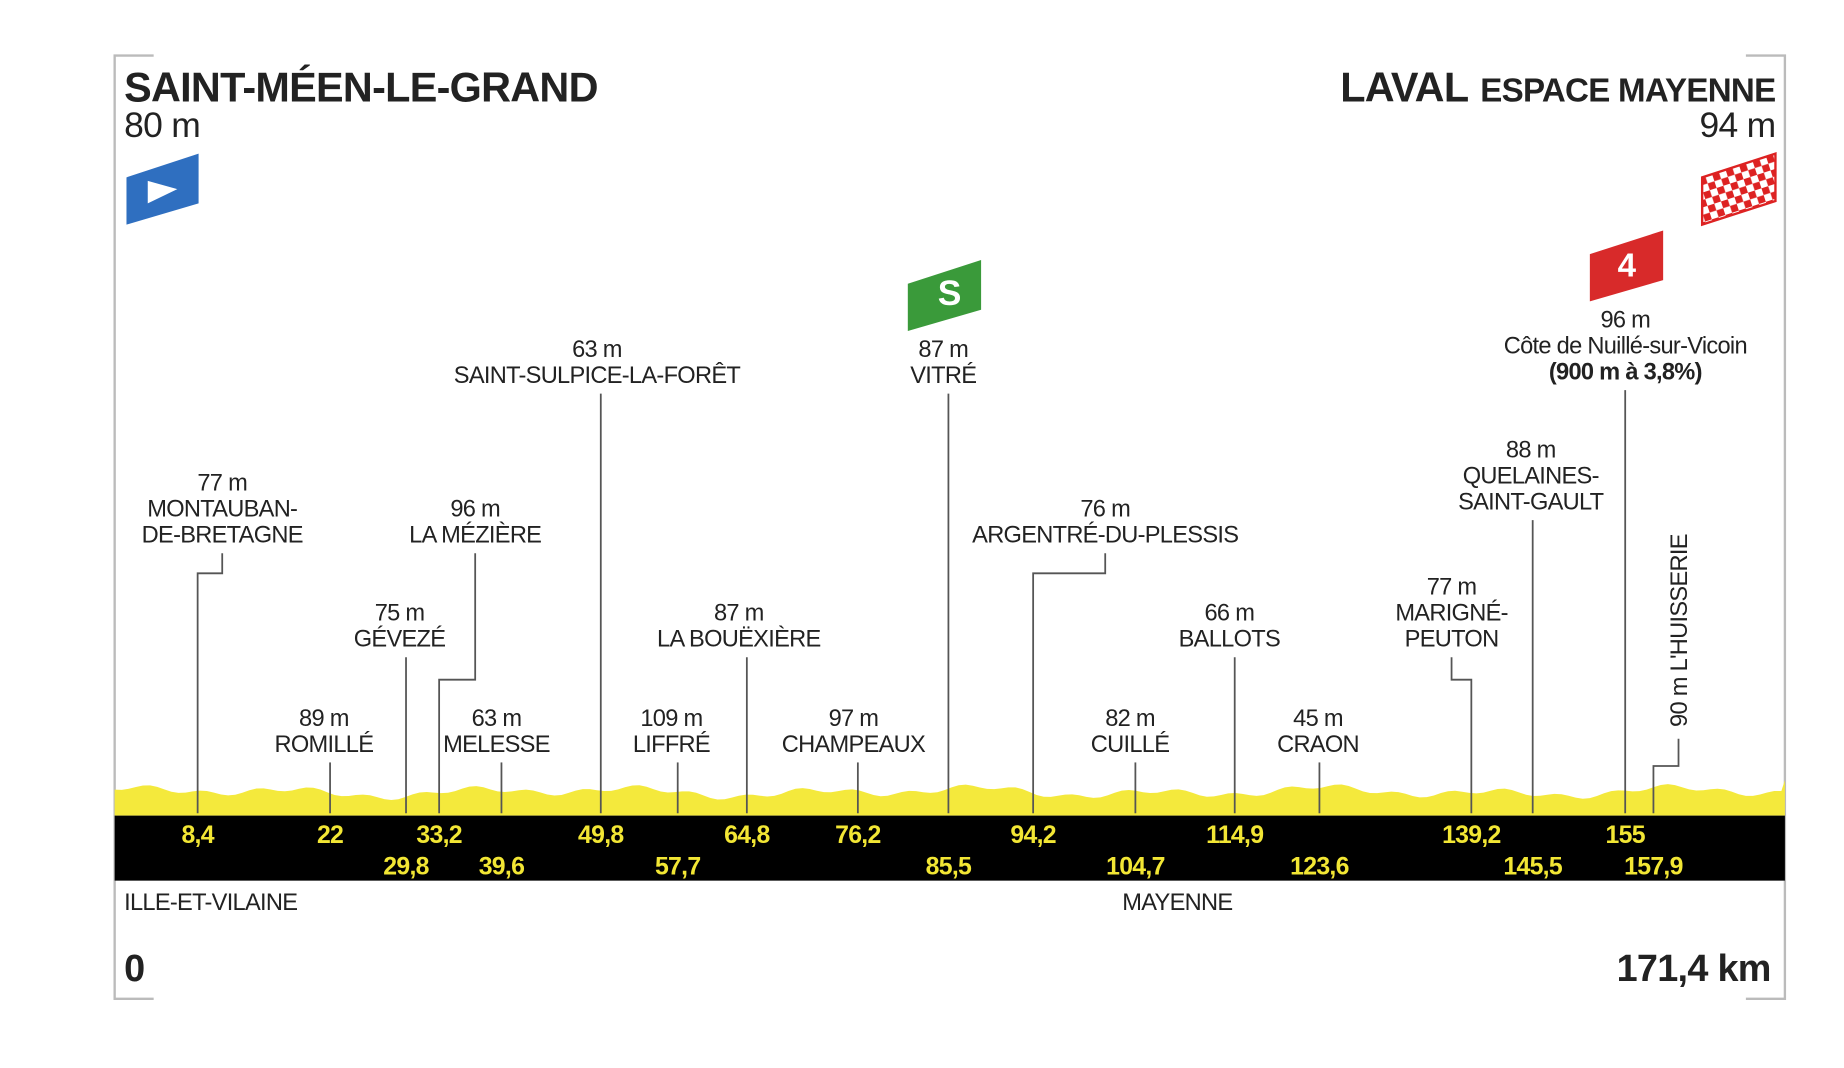 The height and width of the screenshot is (1068, 1844). I want to click on km-label: 139,2, so click(1471, 835).